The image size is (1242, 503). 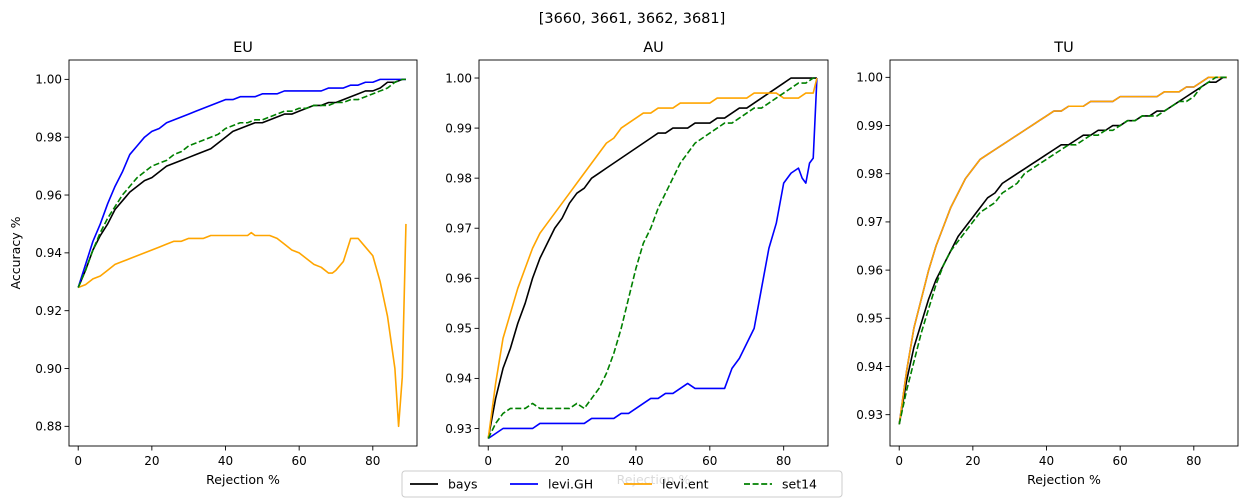 I want to click on legend-label: levi.GH, so click(x=570, y=484).